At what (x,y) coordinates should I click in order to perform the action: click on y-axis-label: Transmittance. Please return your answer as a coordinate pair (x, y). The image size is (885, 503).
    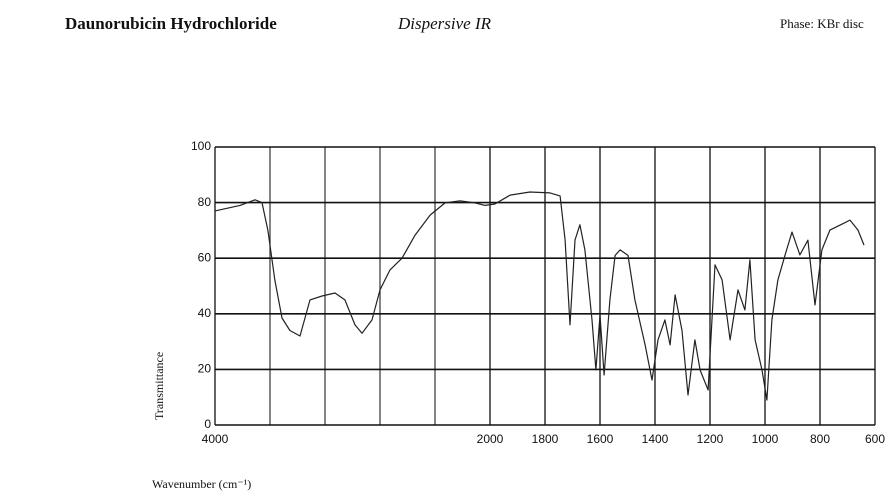
    Looking at the image, I should click on (159, 386).